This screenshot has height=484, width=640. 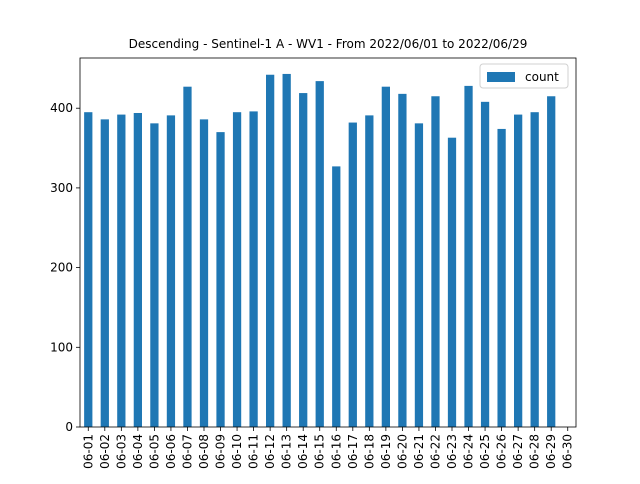 I want to click on x-tick-label: 06-18, so click(x=369, y=451).